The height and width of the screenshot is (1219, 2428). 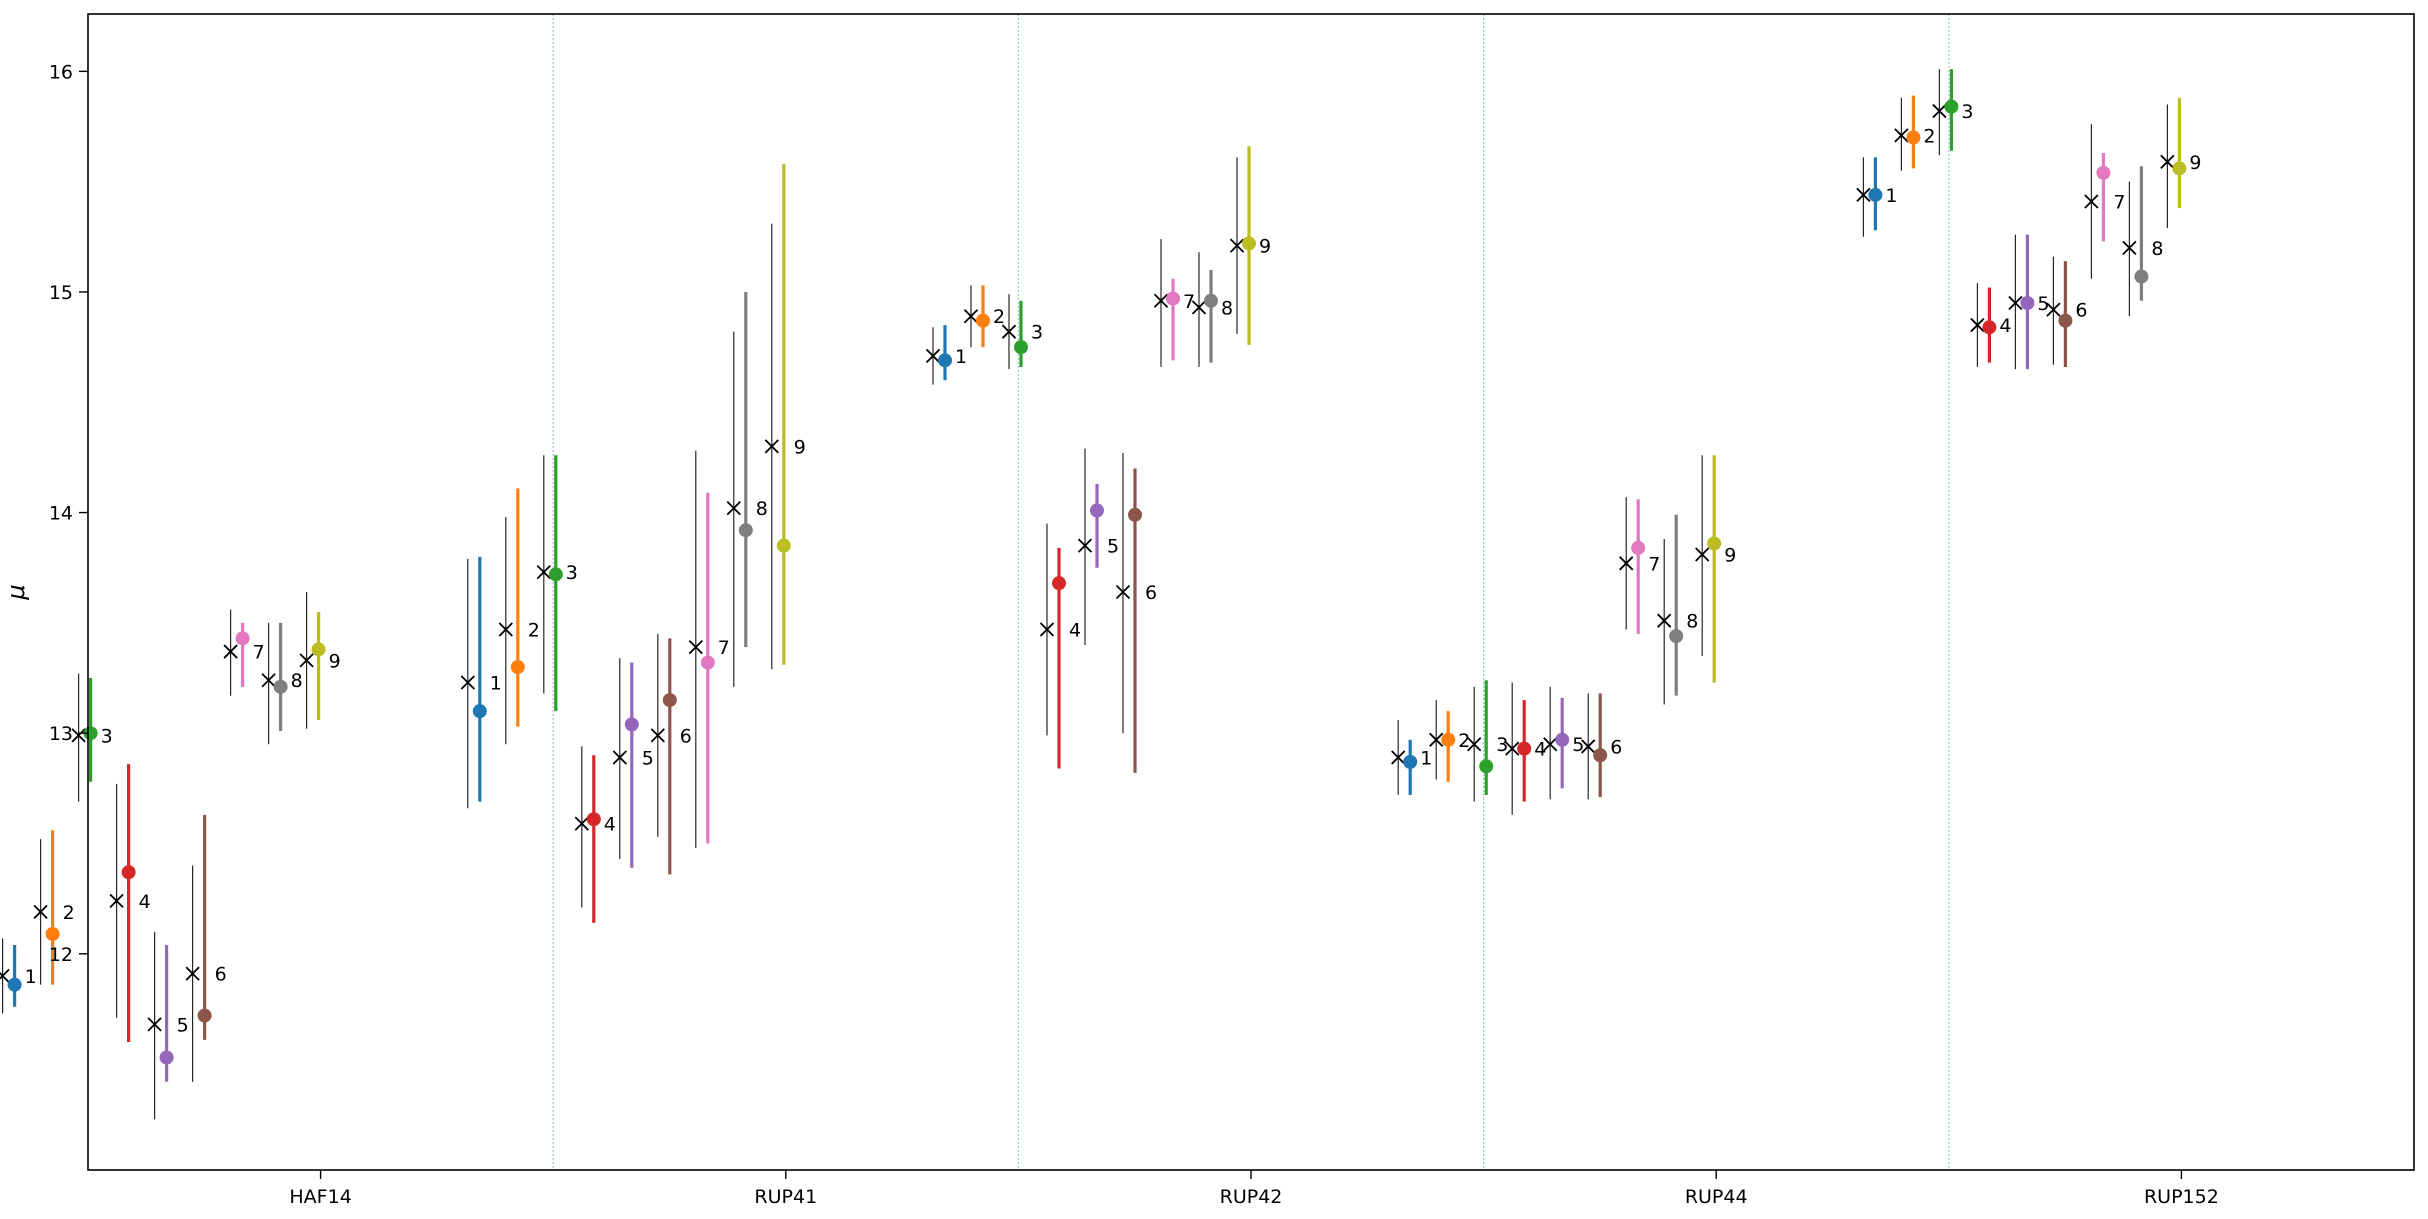 I want to click on x-tick-label: HAF14, so click(x=320, y=1197).